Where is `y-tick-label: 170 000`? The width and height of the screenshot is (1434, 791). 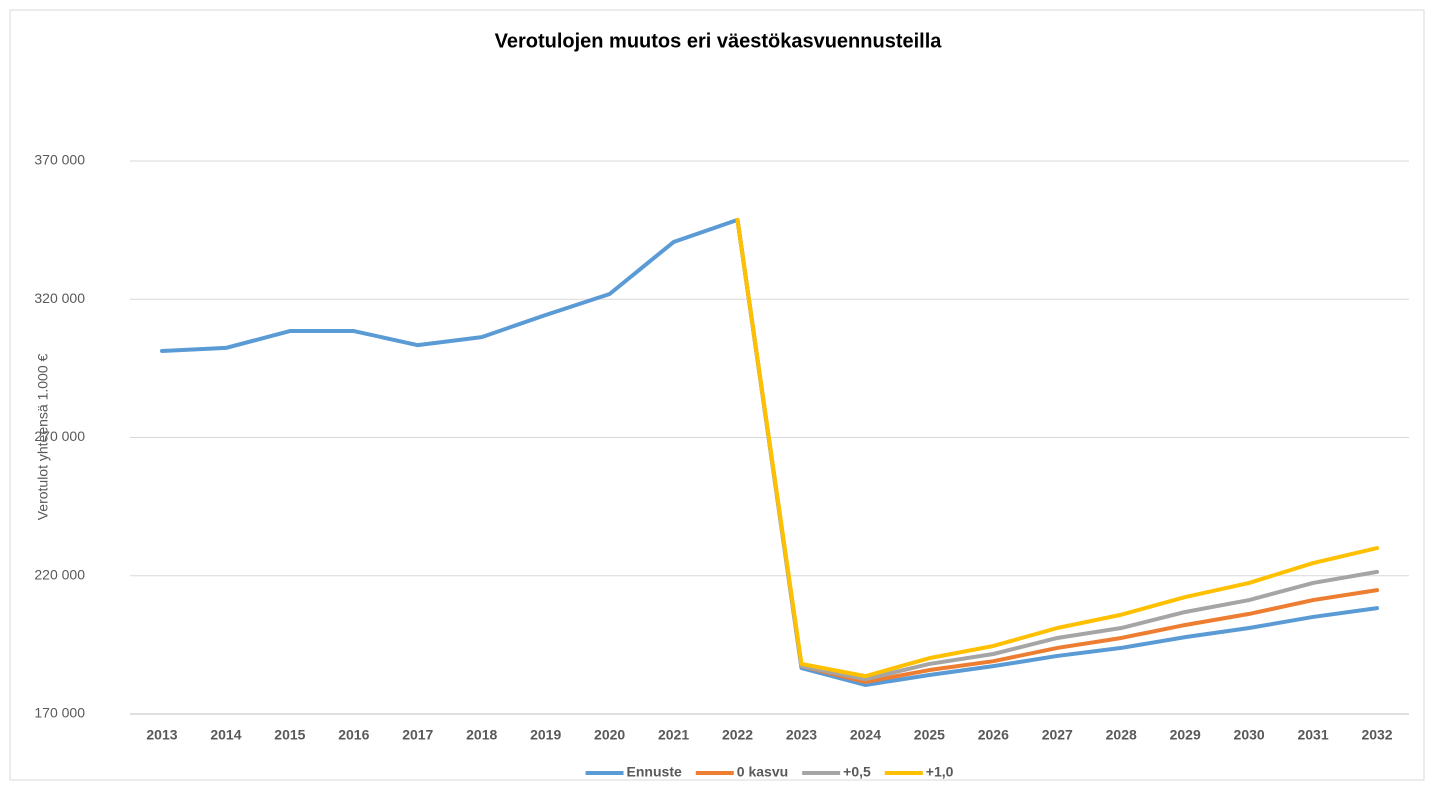 y-tick-label: 170 000 is located at coordinates (59, 713).